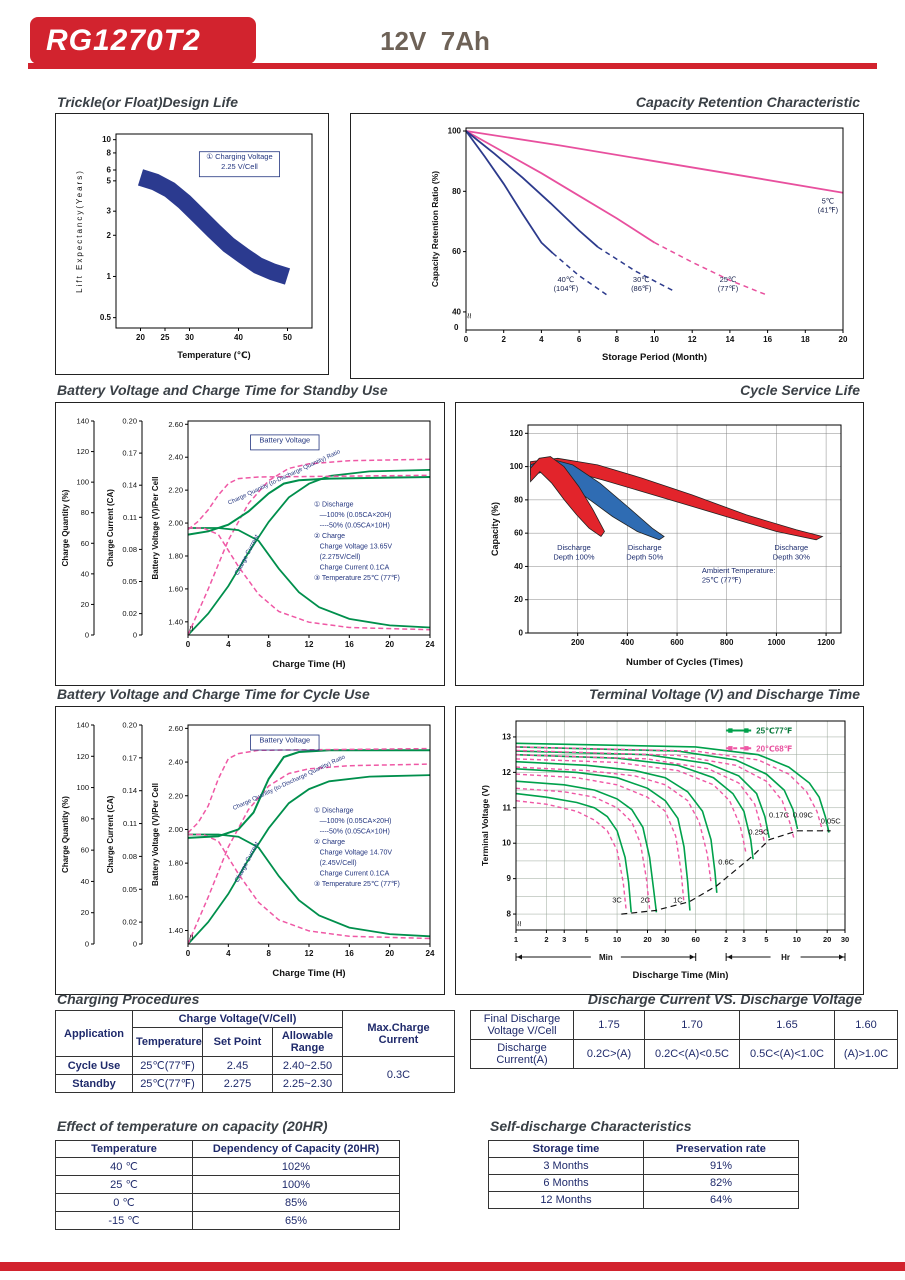 The height and width of the screenshot is (1280, 905). I want to click on svg-text: 25, so click(165, 337).